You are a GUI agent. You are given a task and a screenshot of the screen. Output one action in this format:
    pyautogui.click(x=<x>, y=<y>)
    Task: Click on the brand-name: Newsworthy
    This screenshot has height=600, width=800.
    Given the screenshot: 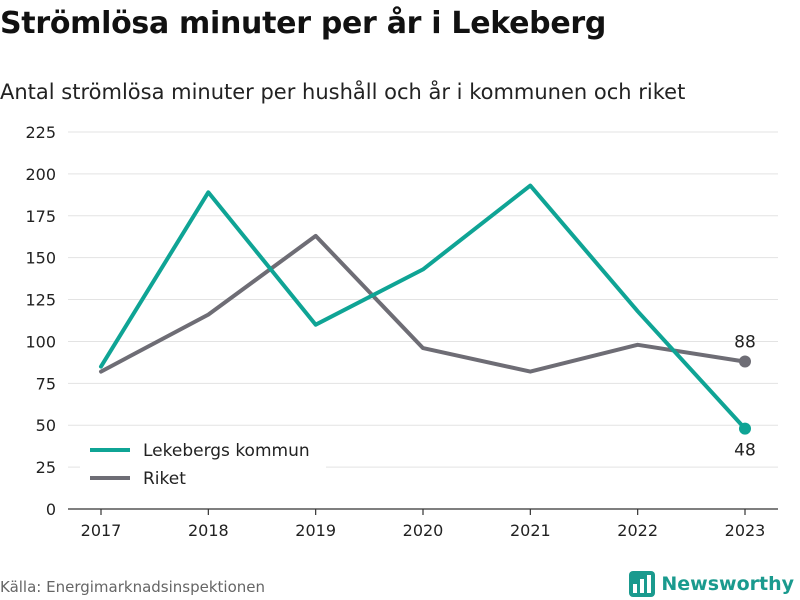 What is the action you would take?
    pyautogui.click(x=727, y=584)
    